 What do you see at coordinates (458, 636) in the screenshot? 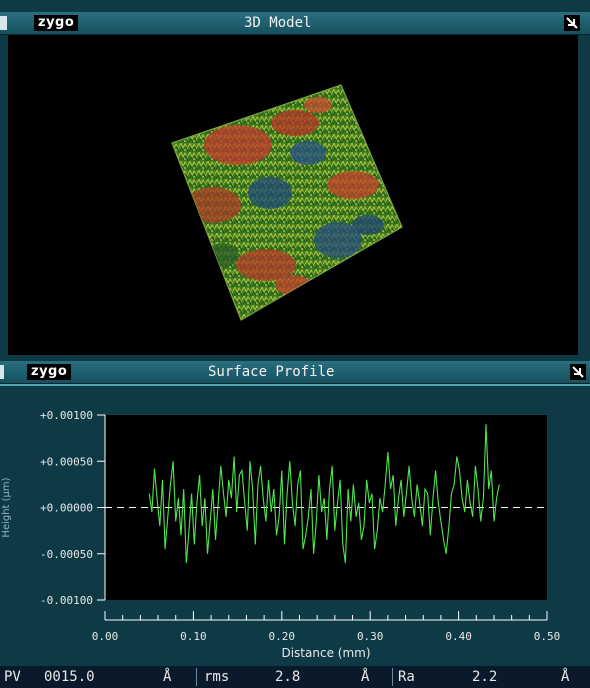
I see `x-tick-label: 0.40` at bounding box center [458, 636].